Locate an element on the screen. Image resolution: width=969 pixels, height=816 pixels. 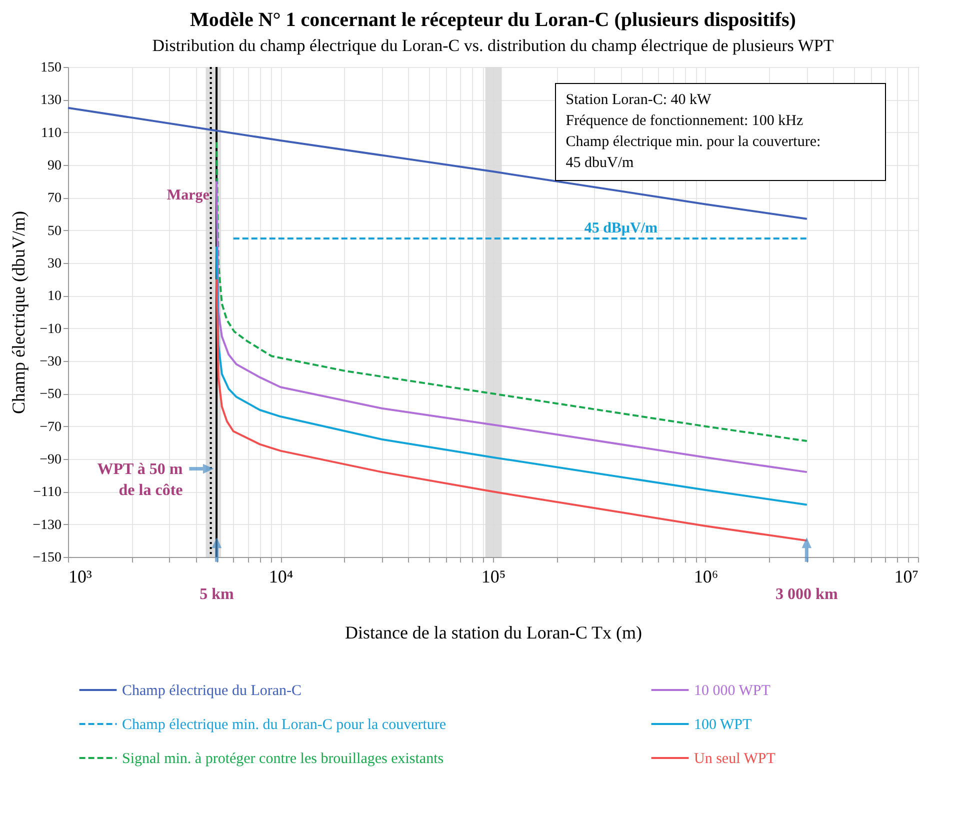
legend-label: 100 WPT is located at coordinates (723, 725).